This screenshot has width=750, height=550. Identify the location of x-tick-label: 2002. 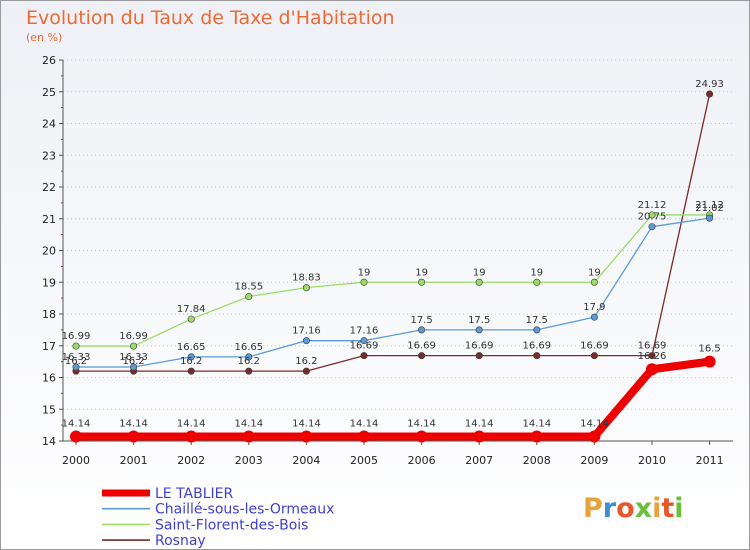
(191, 460).